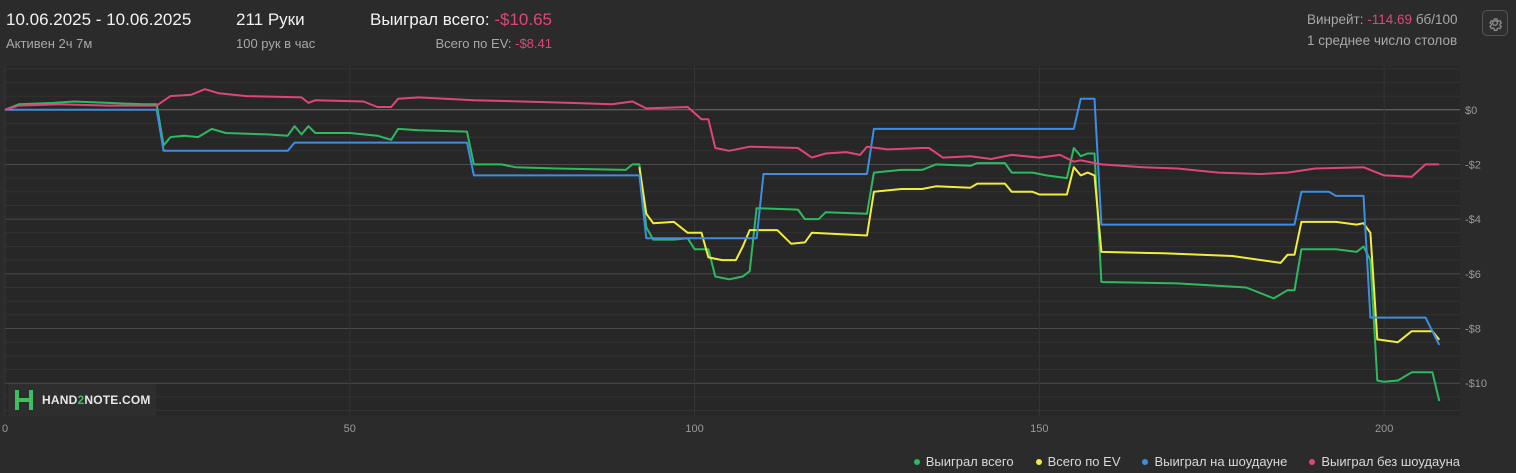  I want to click on y-tick-label: -$6, so click(1473, 275).